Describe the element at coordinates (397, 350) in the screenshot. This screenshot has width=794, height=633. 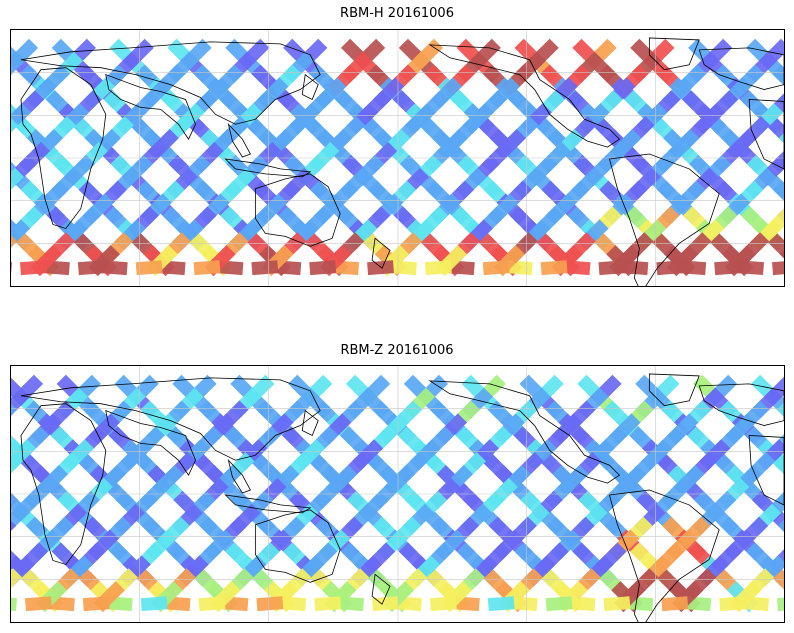
I see `panel-title-bottom: RBM-Z 20161006` at that location.